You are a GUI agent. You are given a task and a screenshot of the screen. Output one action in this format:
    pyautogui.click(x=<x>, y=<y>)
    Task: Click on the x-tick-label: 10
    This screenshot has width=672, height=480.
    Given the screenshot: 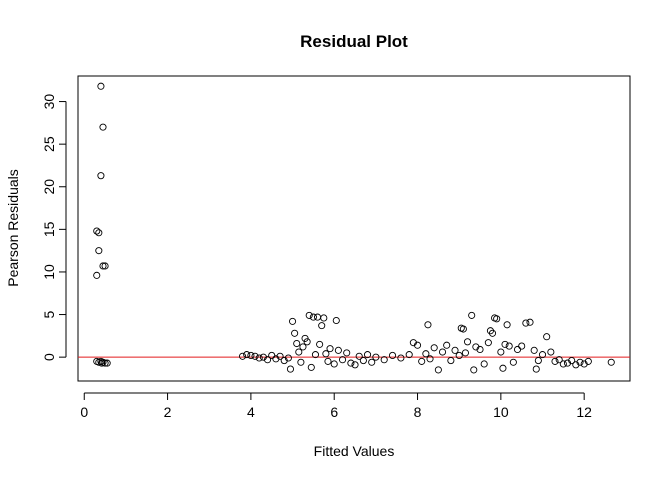 What is the action you would take?
    pyautogui.click(x=501, y=412)
    